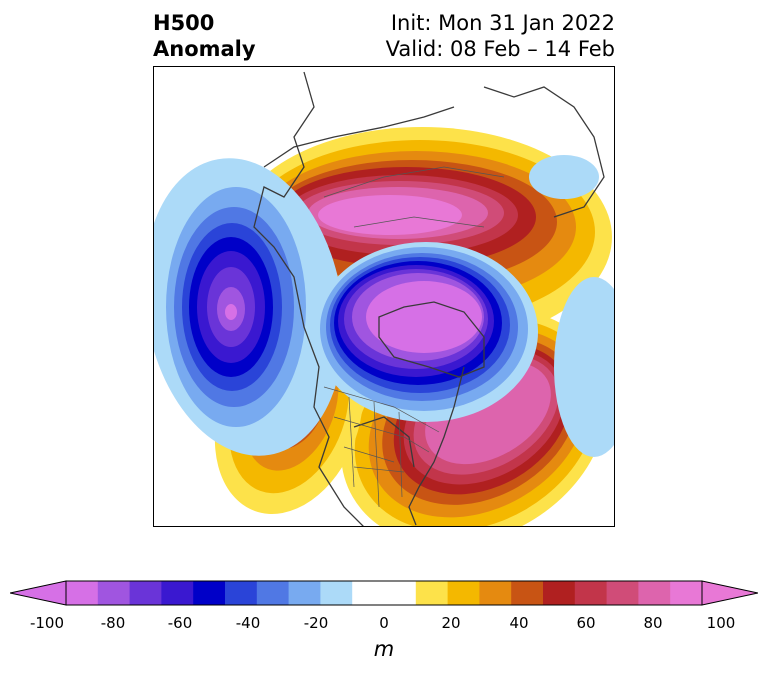 This screenshot has height=673, width=768. I want to click on colorbar-unit-label: m, so click(384, 649).